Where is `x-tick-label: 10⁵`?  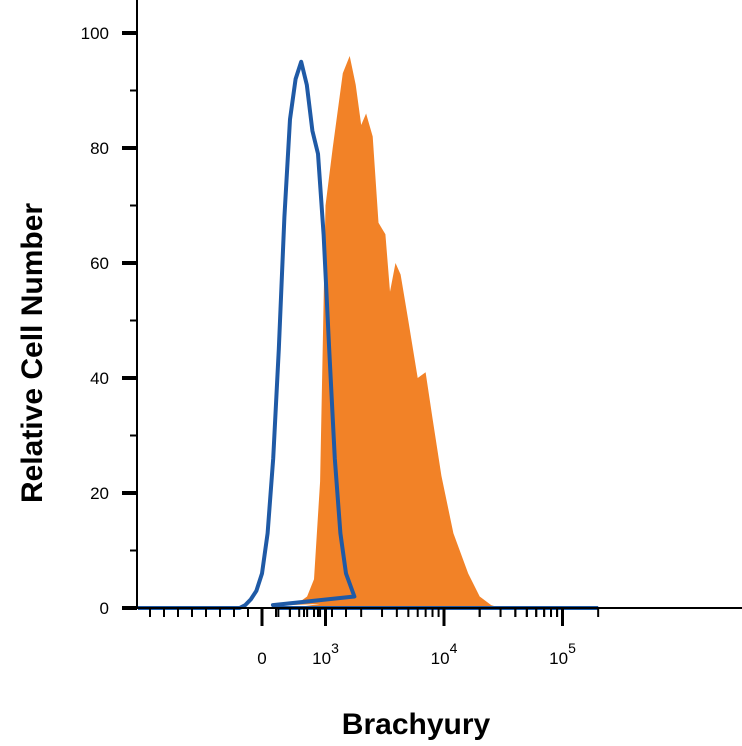 x-tick-label: 10⁵ is located at coordinates (562, 654).